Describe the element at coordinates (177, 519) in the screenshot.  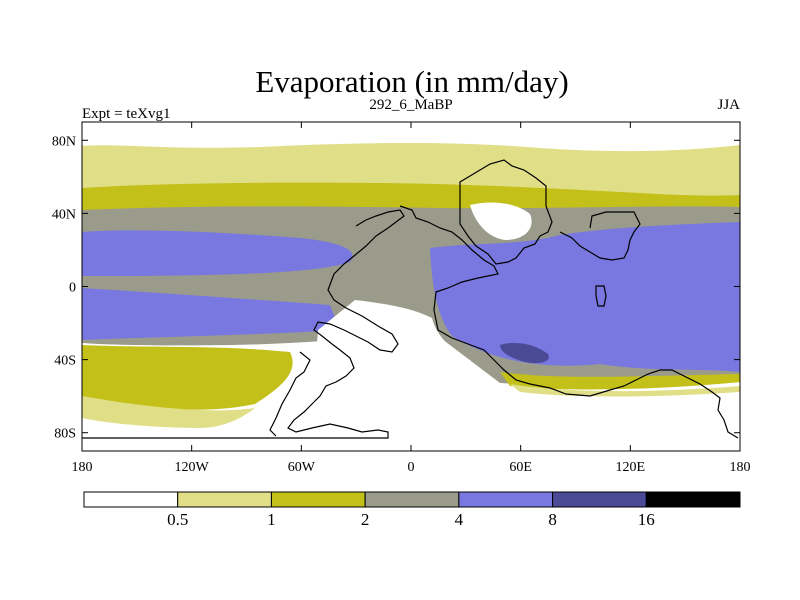
I see `colorbar-label-0: 0.5` at that location.